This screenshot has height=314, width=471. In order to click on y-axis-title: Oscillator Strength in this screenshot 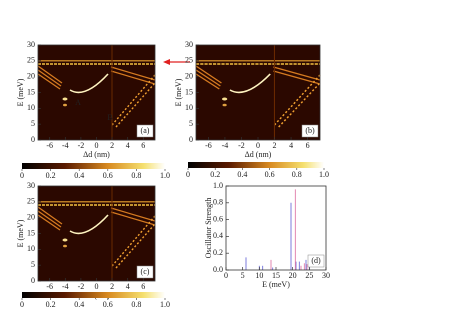, I will do `click(208, 228)`.